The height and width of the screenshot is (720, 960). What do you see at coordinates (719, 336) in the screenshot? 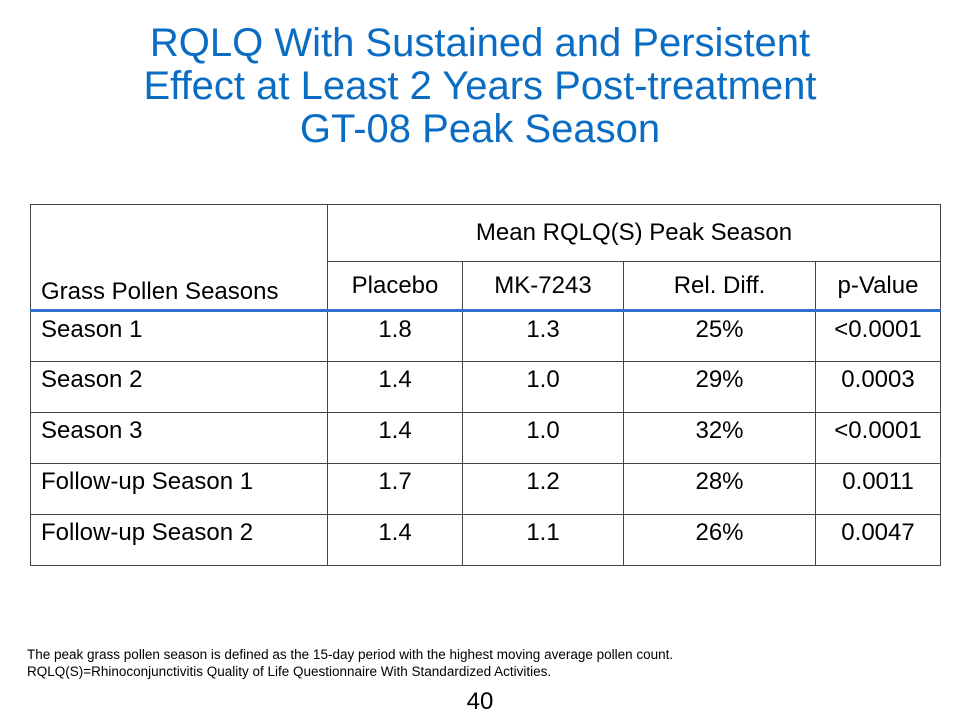
I see `rel-diff-cell: 25%` at bounding box center [719, 336].